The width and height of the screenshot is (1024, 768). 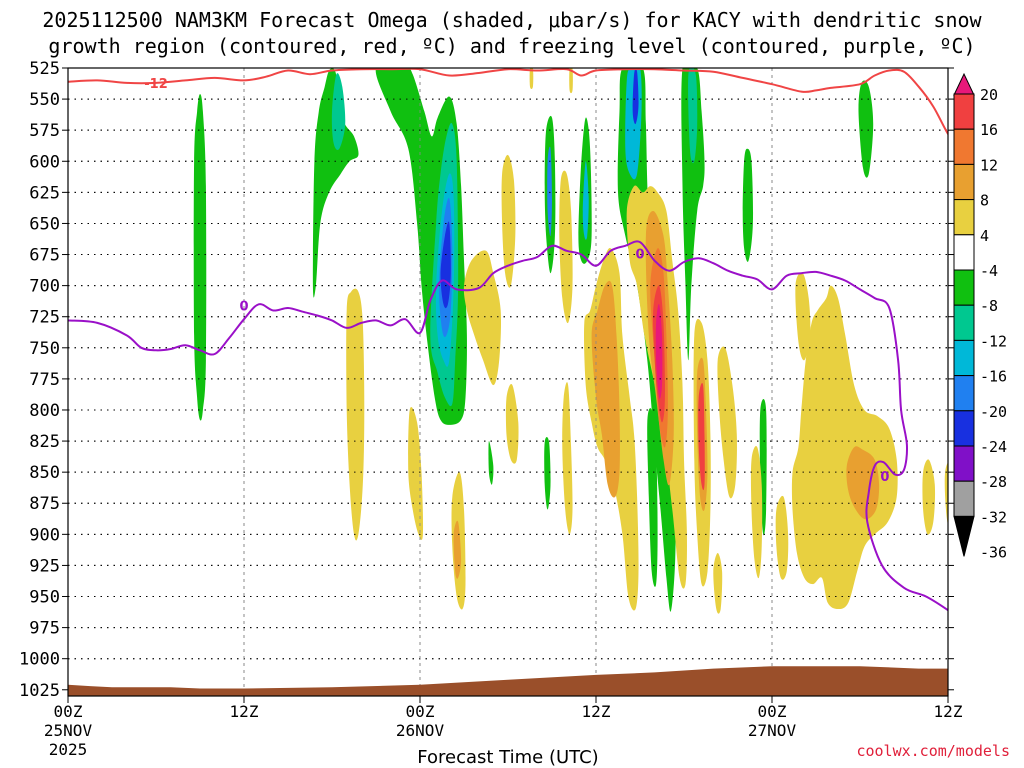 What do you see at coordinates (44, 598) in the screenshot?
I see `y-tick-label-950: 950` at bounding box center [44, 598].